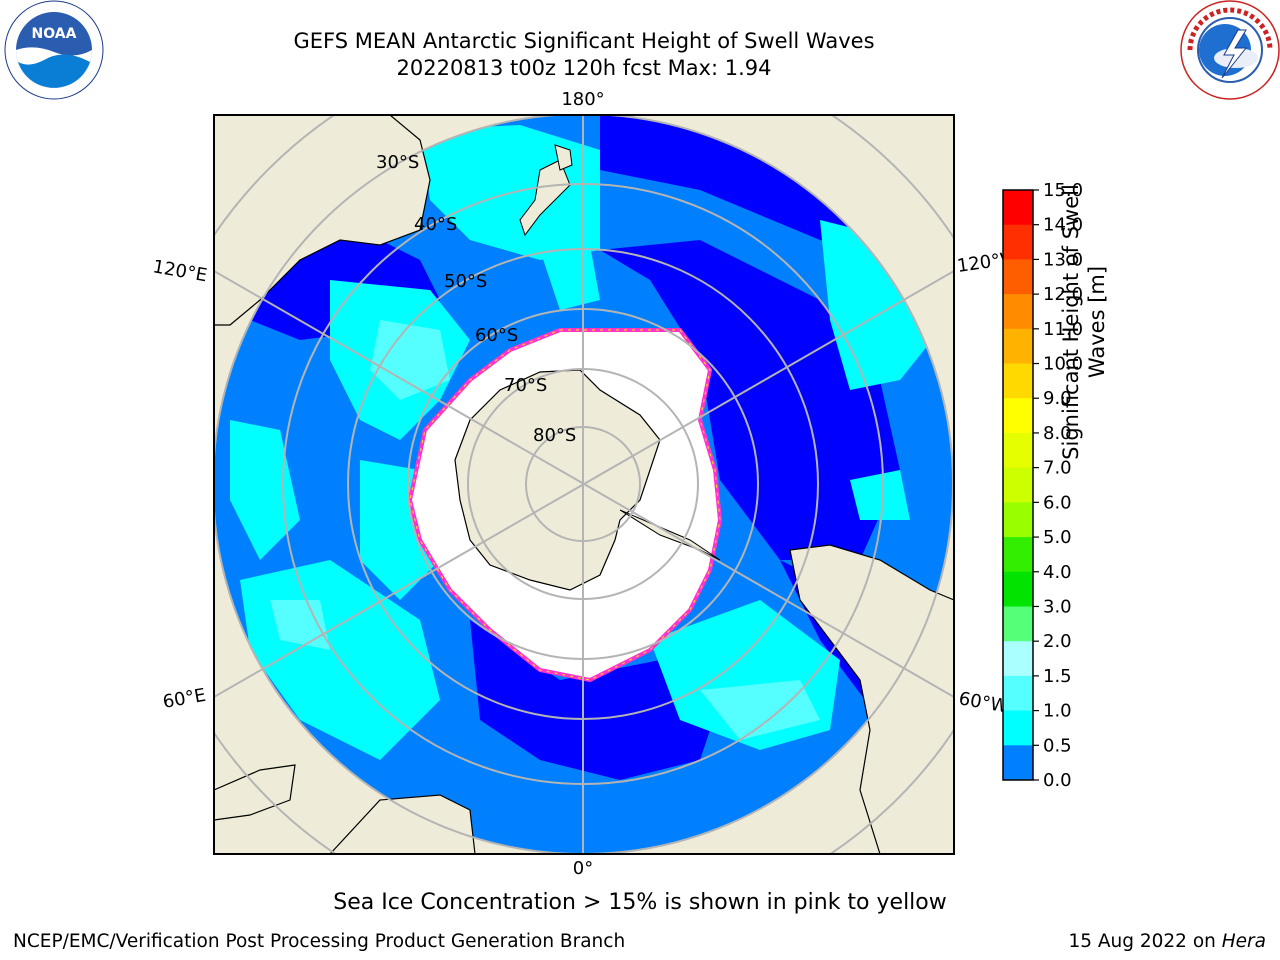 This screenshot has height=960, width=1280. What do you see at coordinates (1057, 780) in the screenshot?
I see `colorbar-tick-label: 0.0` at bounding box center [1057, 780].